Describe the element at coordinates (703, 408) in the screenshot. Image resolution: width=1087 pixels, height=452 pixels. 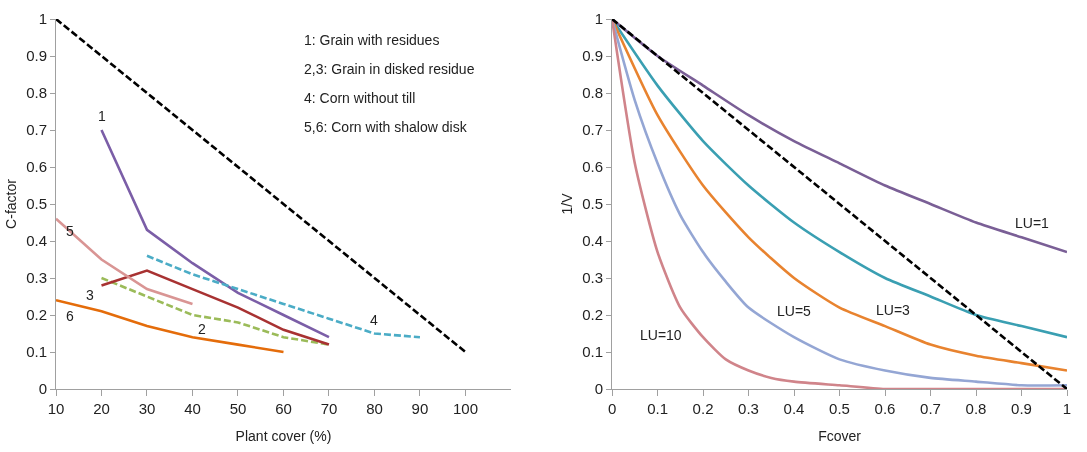
I see `x-tick-label: 0.2` at that location.